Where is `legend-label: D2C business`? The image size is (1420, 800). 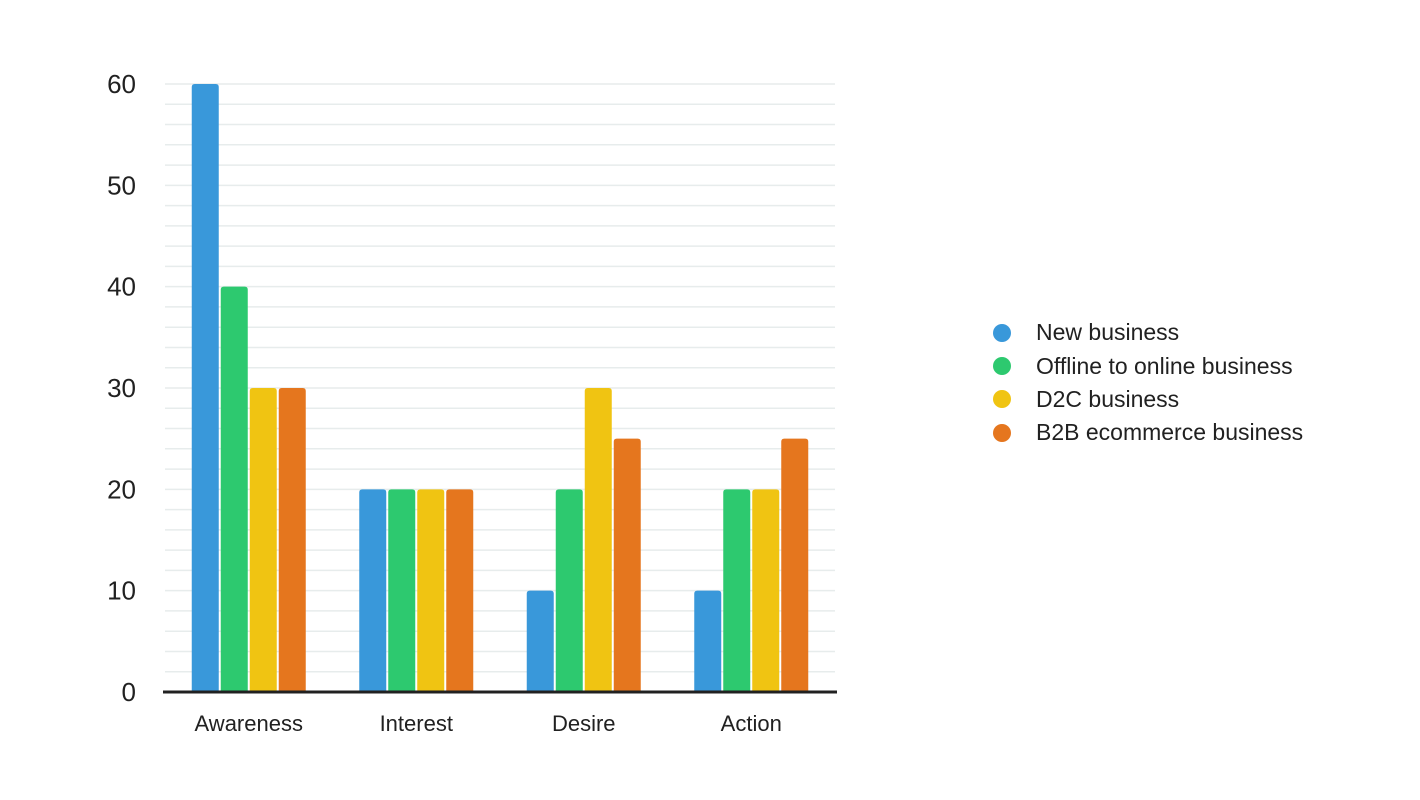 legend-label: D2C business is located at coordinates (1108, 398).